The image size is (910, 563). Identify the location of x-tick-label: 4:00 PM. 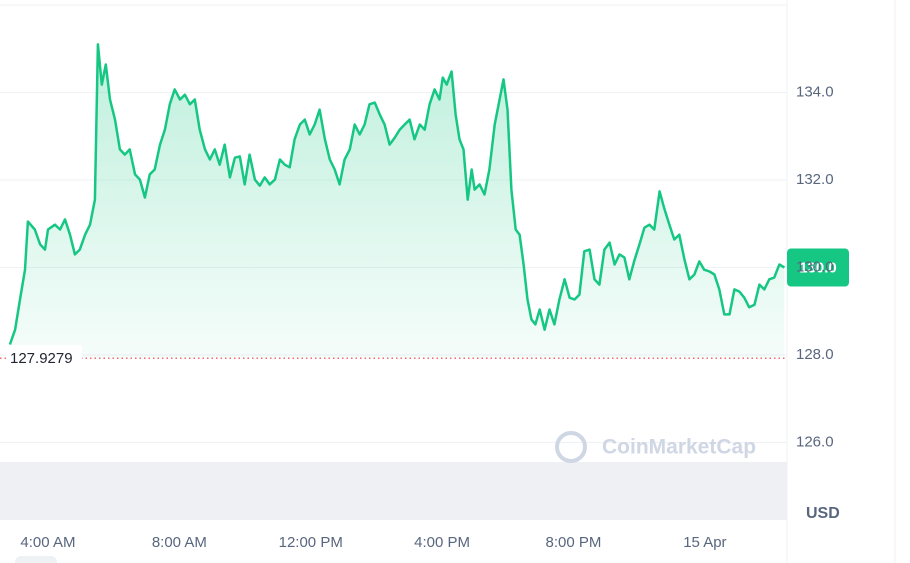
(442, 542).